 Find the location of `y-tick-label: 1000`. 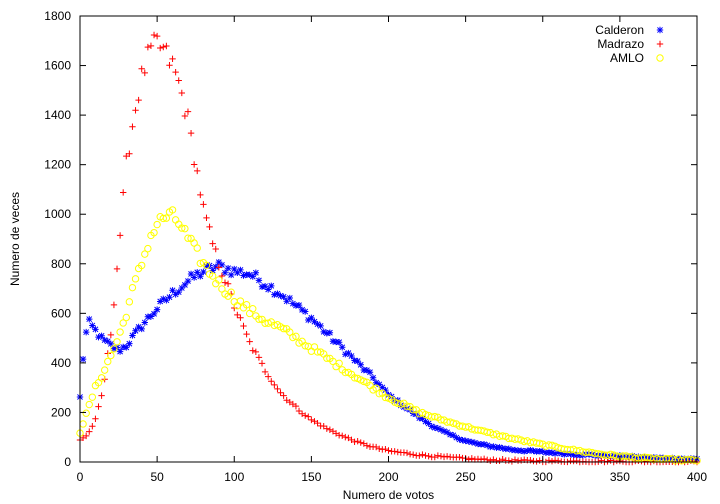

y-tick-label: 1000 is located at coordinates (57, 214).